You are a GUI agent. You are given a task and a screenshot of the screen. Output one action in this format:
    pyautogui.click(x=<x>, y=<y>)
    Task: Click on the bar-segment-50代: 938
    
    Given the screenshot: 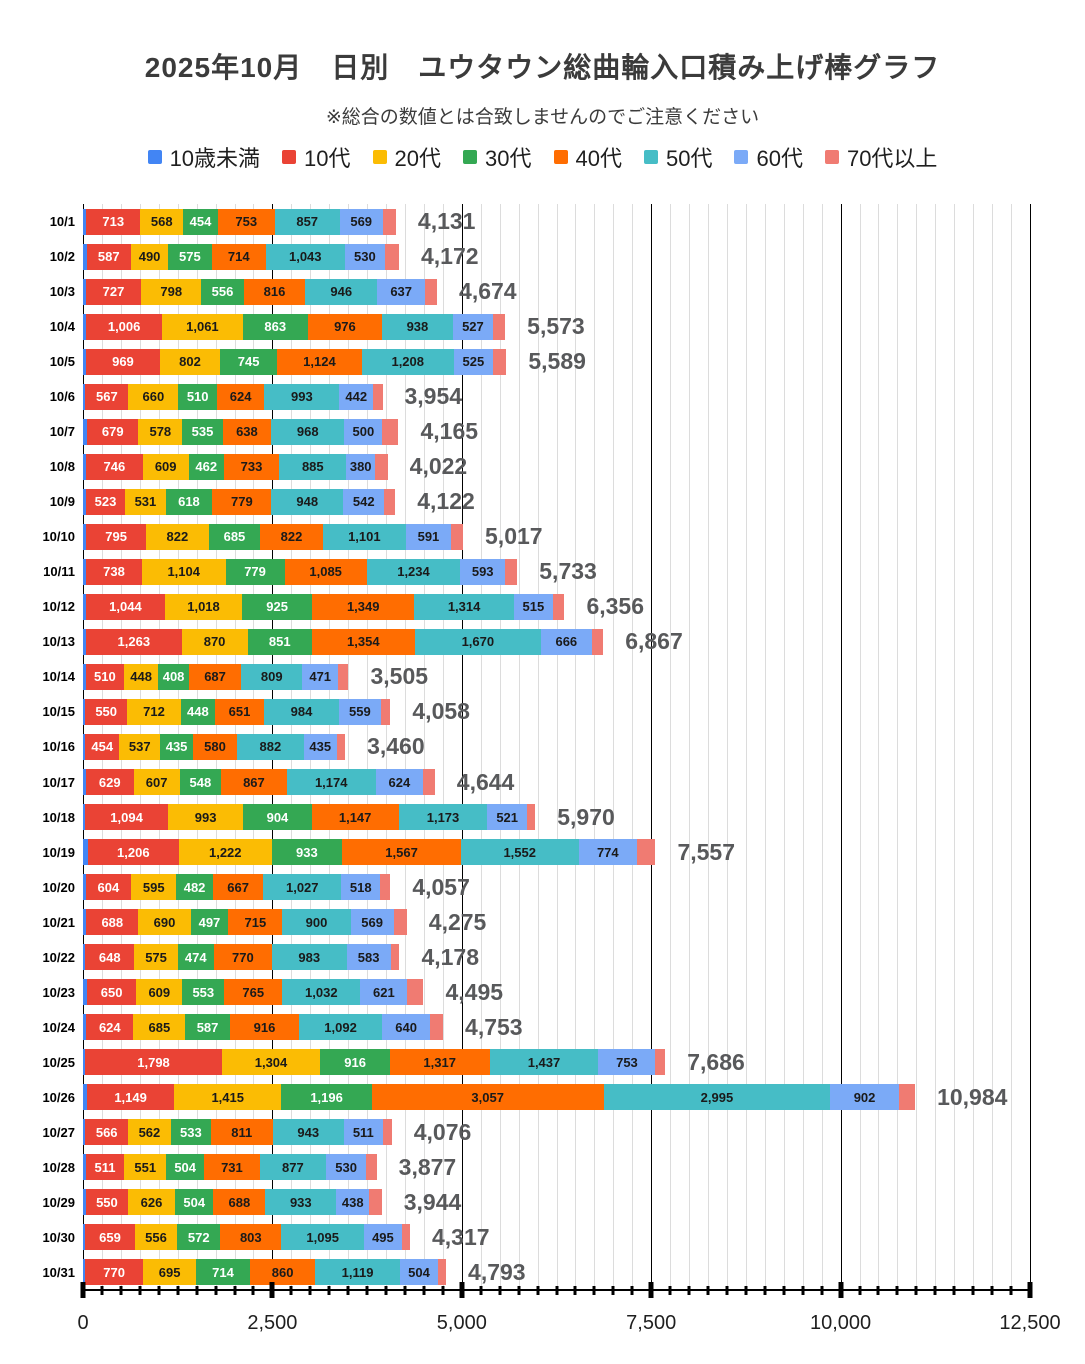 What is the action you would take?
    pyautogui.click(x=417, y=326)
    